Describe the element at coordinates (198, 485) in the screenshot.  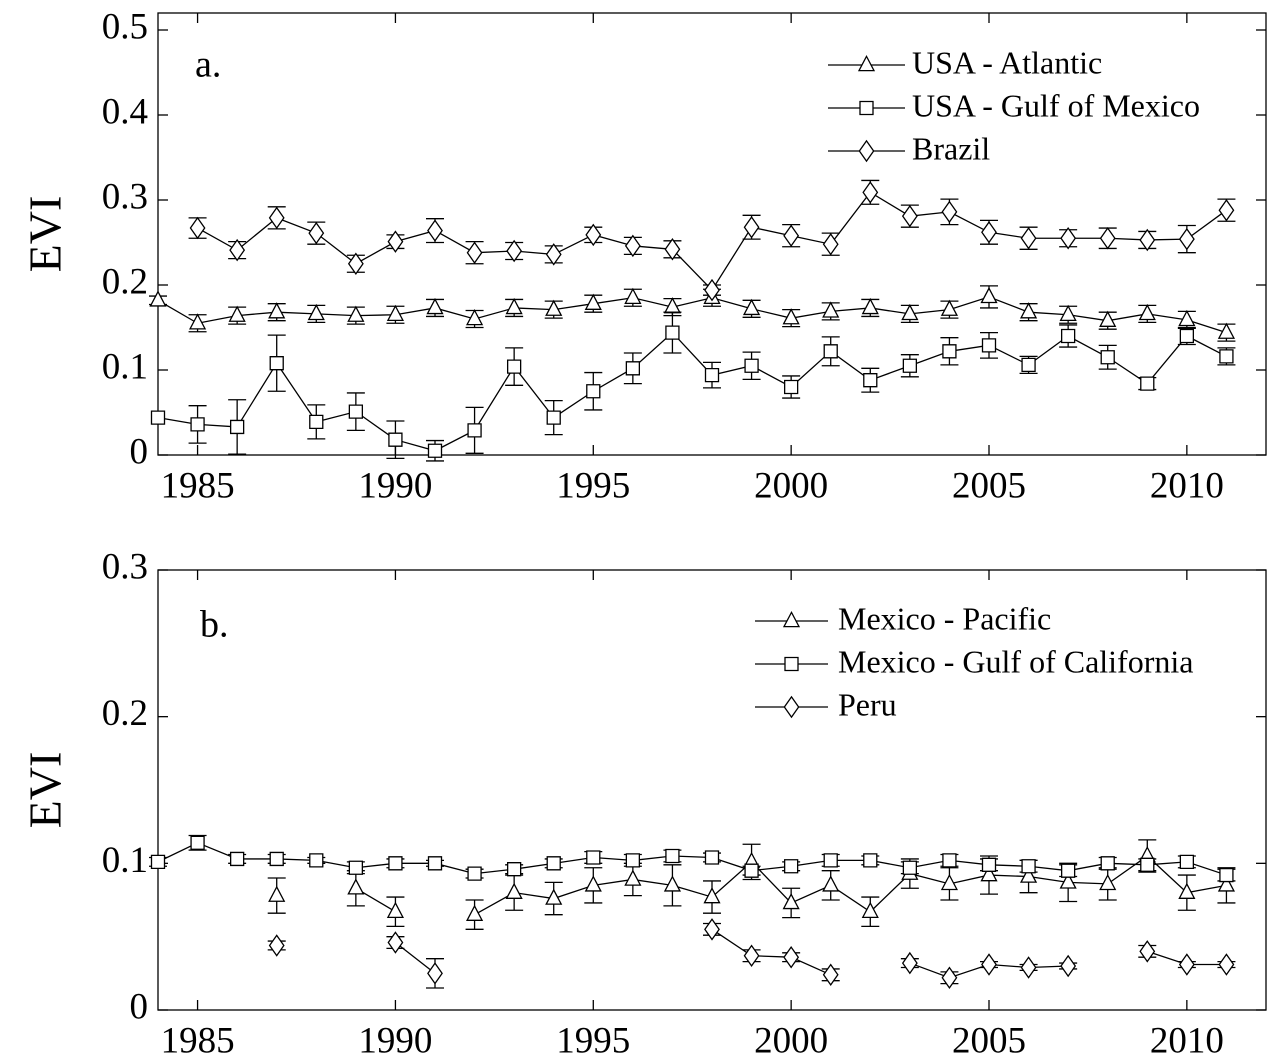
I see `x-tick-label: 1985` at that location.